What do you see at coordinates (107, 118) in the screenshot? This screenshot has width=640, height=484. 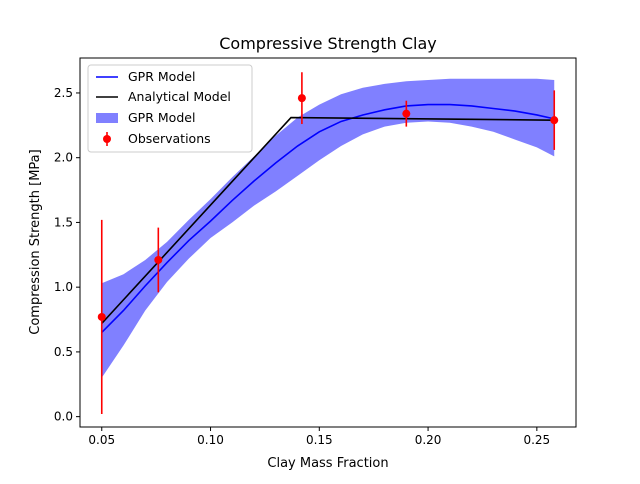 I see `legend-band-swatch` at bounding box center [107, 118].